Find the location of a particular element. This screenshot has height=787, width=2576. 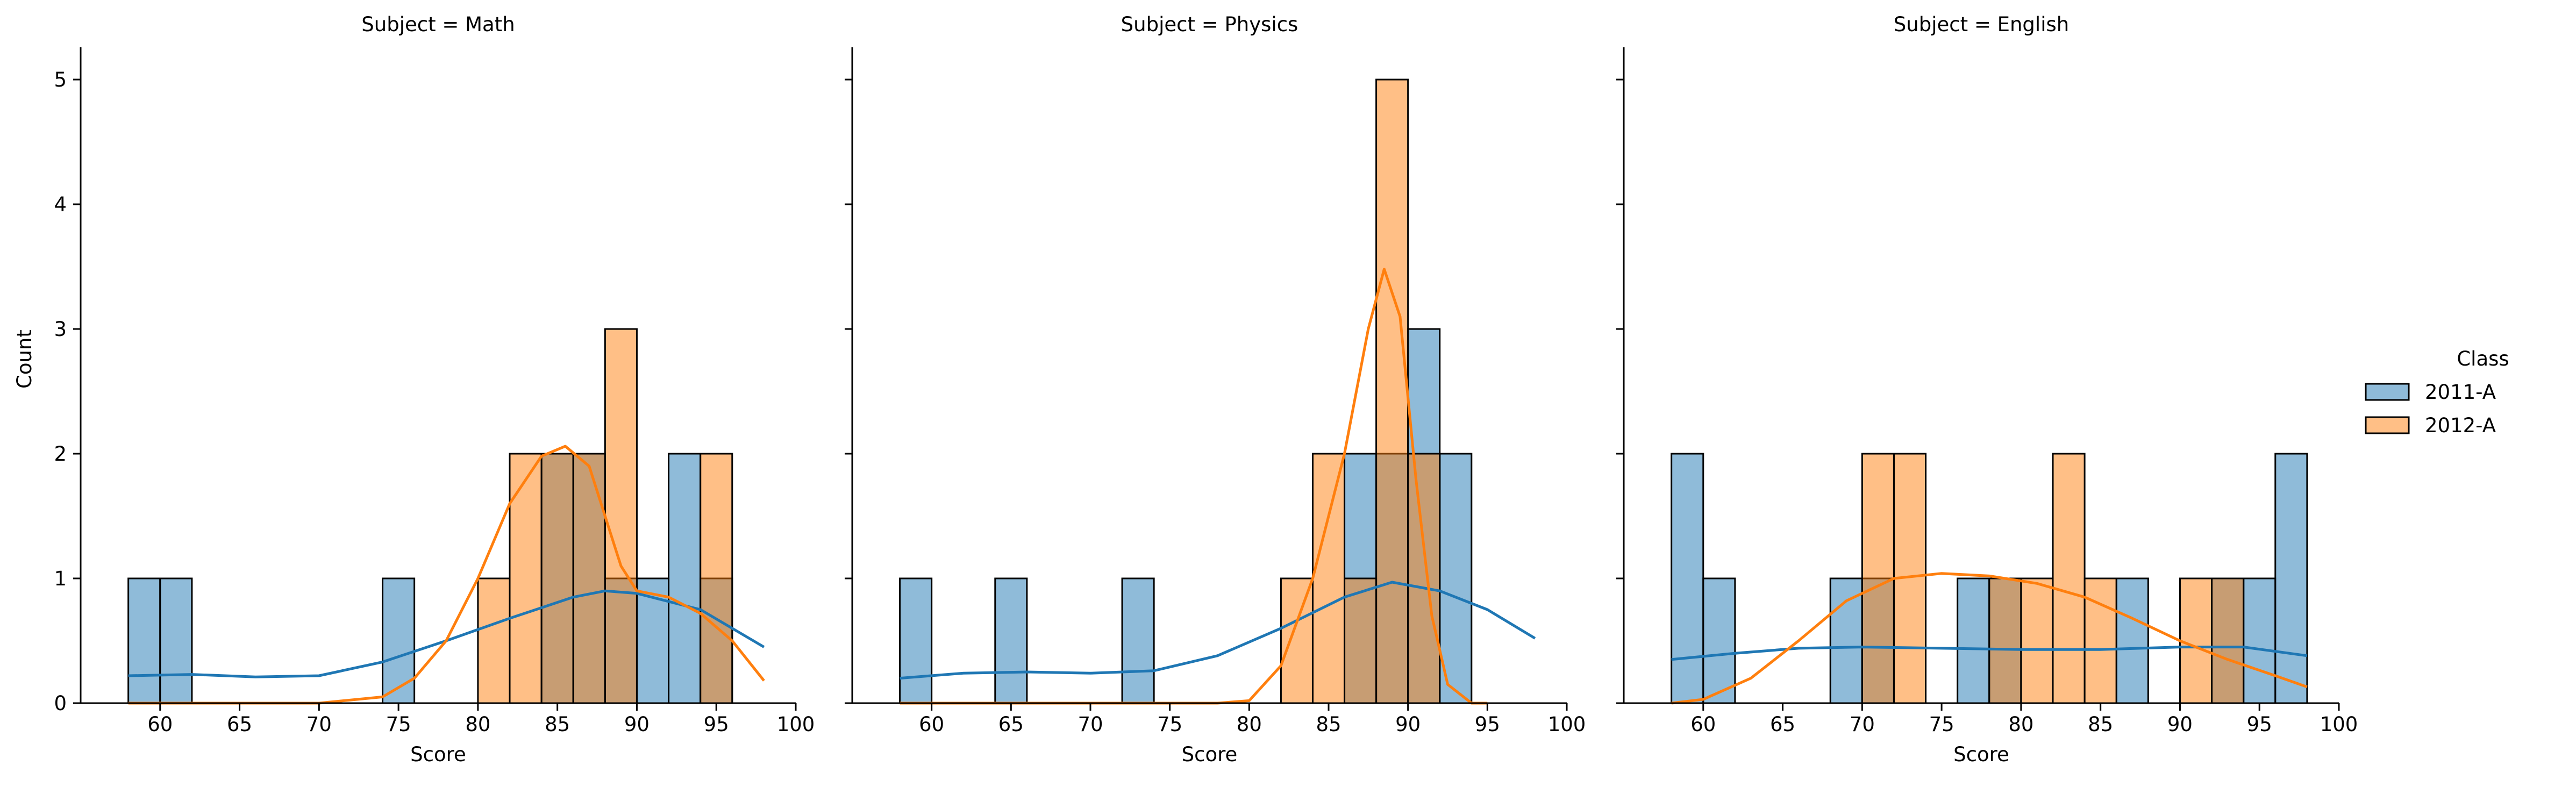

y-tick-label: 5 is located at coordinates (60, 79).